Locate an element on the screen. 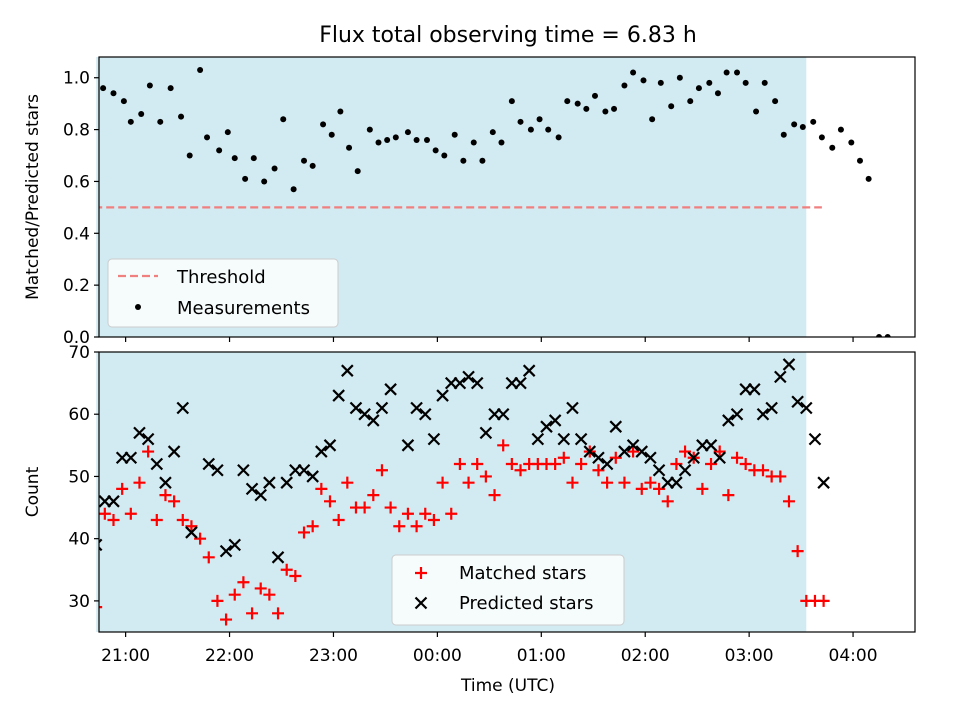 This screenshot has width=960, height=720. y-axis-label: Matched/Predicted stars is located at coordinates (33, 197).